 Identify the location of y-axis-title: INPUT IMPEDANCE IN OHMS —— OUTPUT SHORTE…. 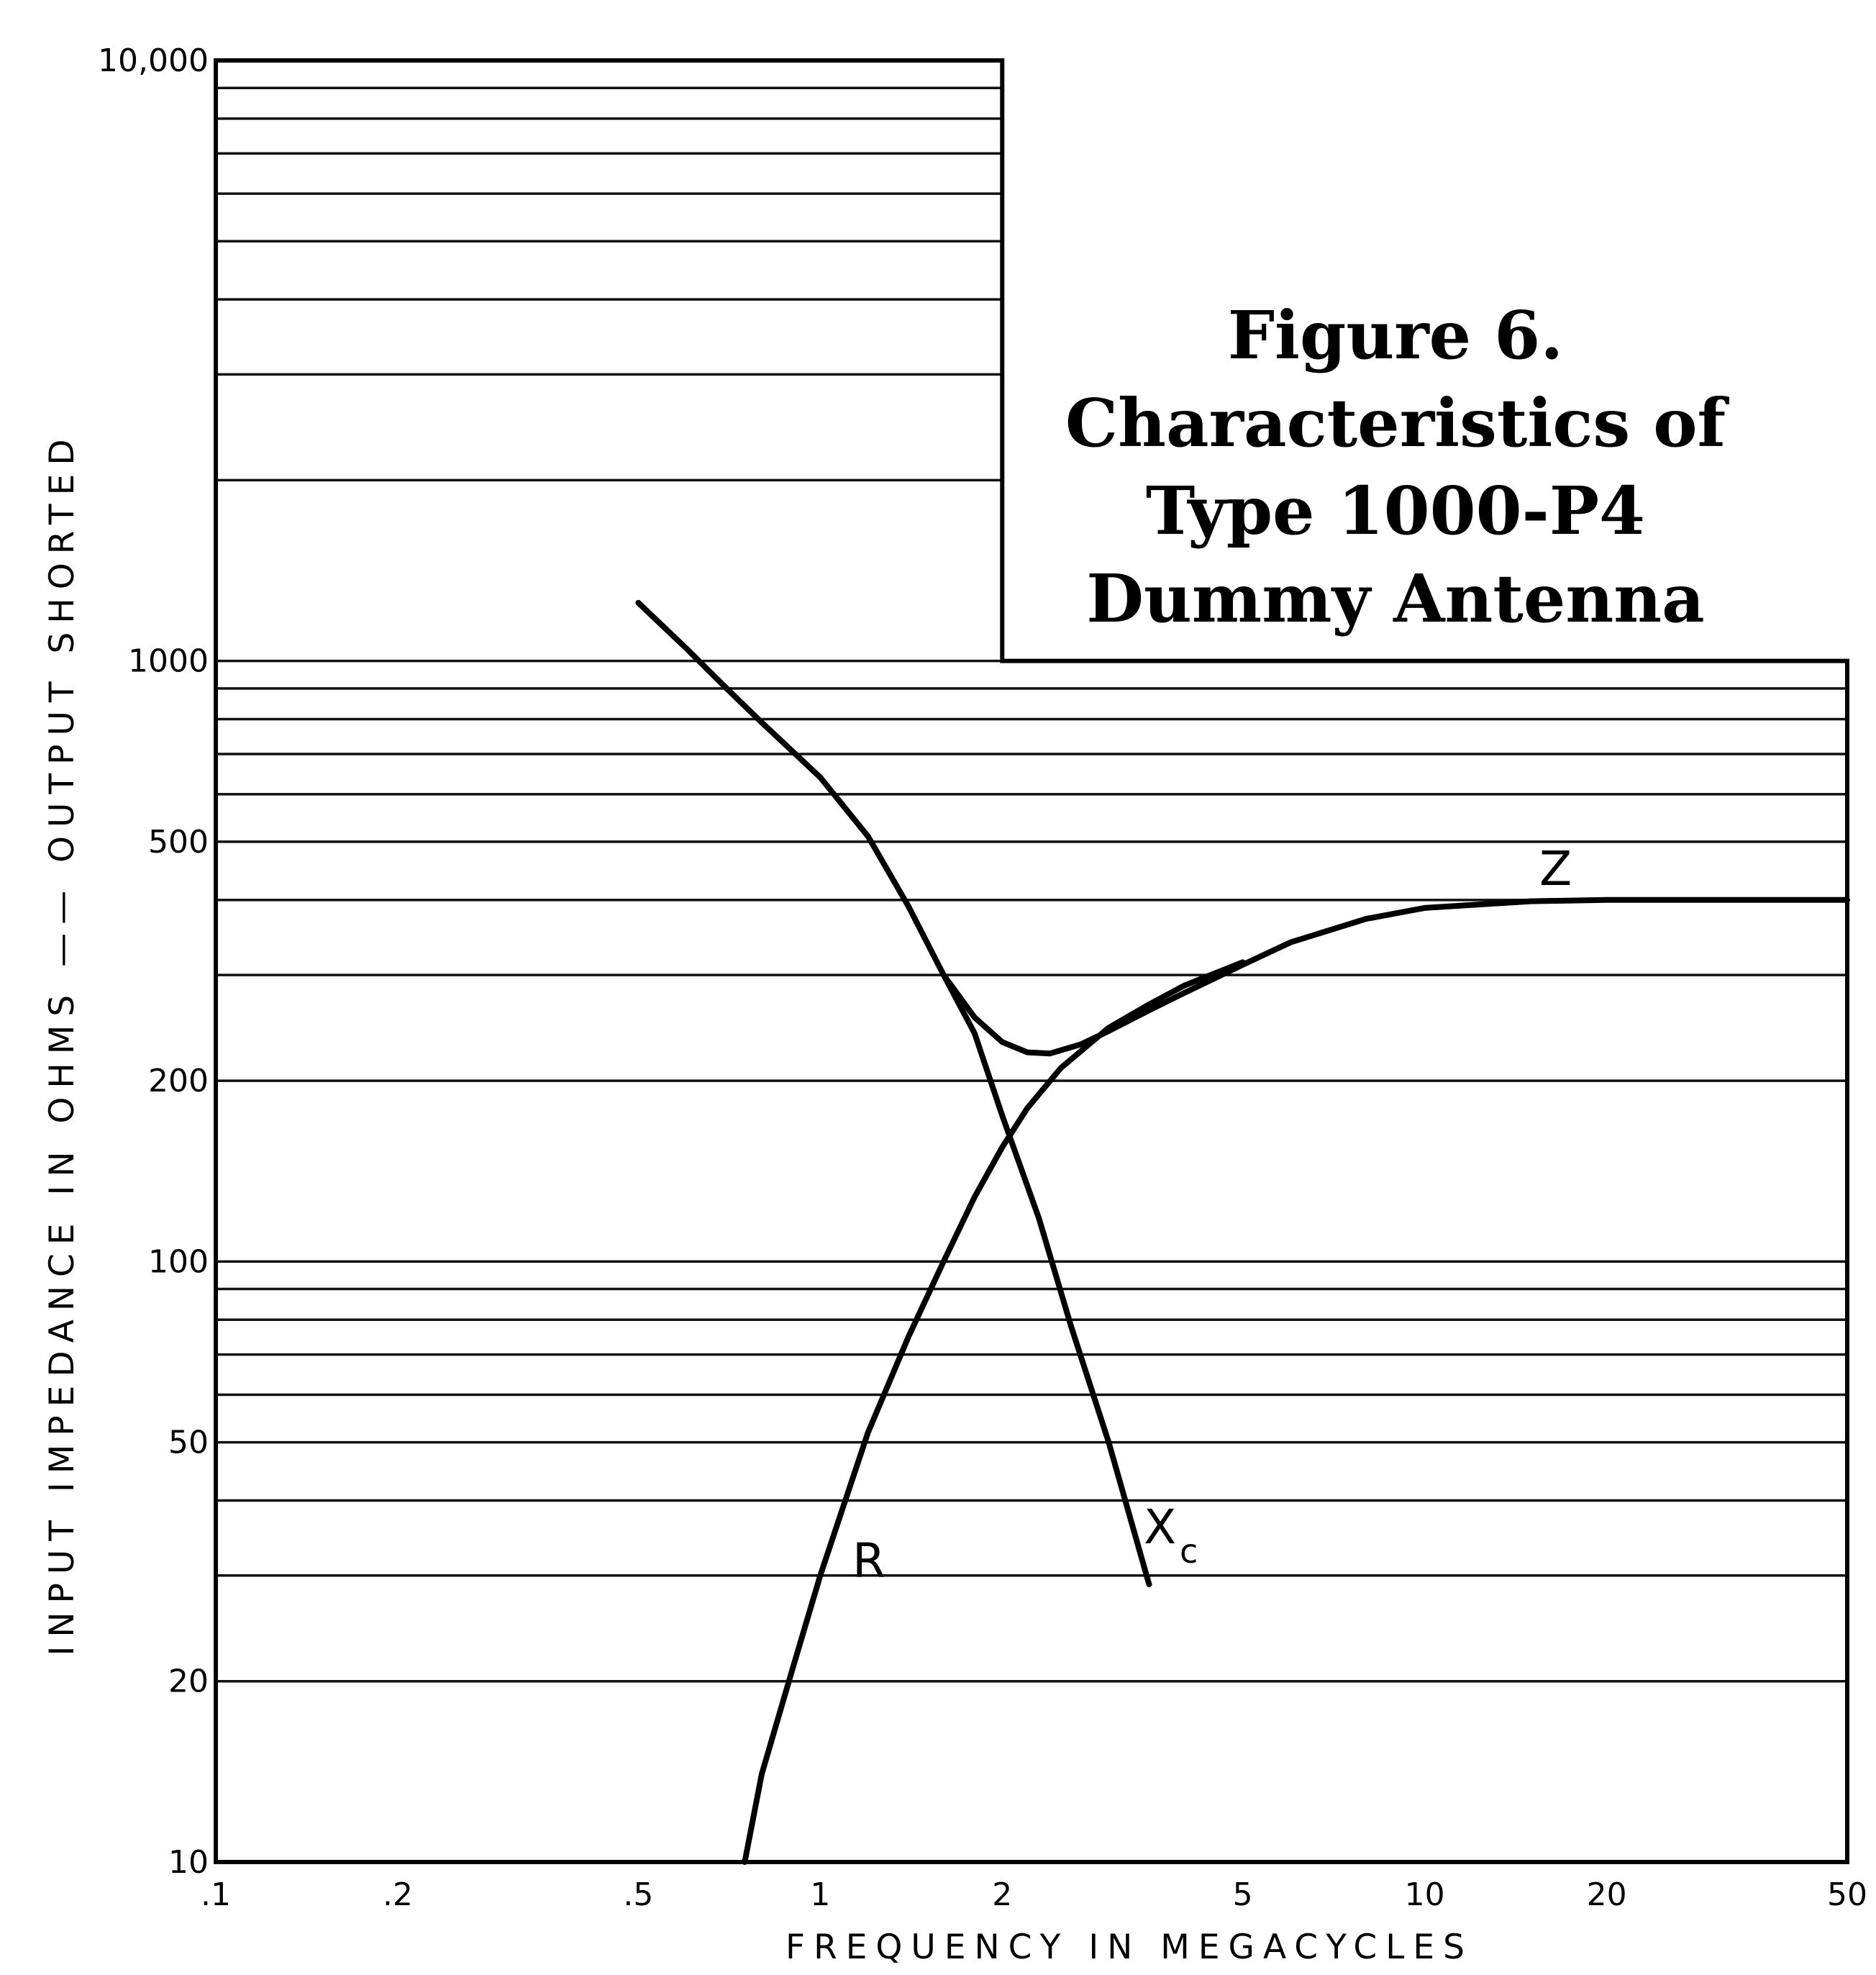
(62, 1043).